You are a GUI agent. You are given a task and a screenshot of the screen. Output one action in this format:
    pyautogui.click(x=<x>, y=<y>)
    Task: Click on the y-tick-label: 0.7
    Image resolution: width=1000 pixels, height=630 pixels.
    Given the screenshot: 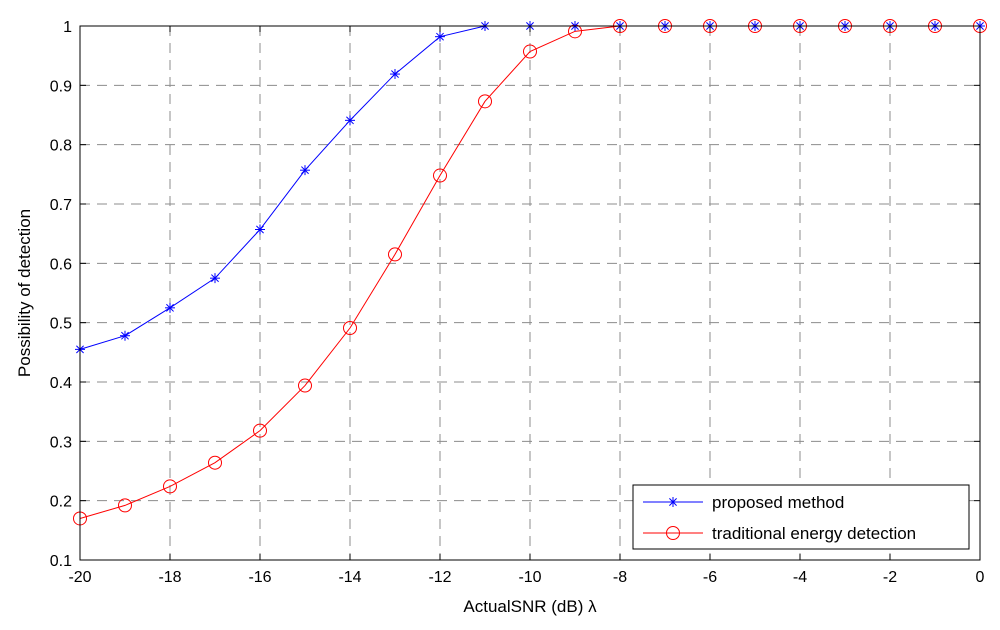 What is the action you would take?
    pyautogui.click(x=61, y=205)
    